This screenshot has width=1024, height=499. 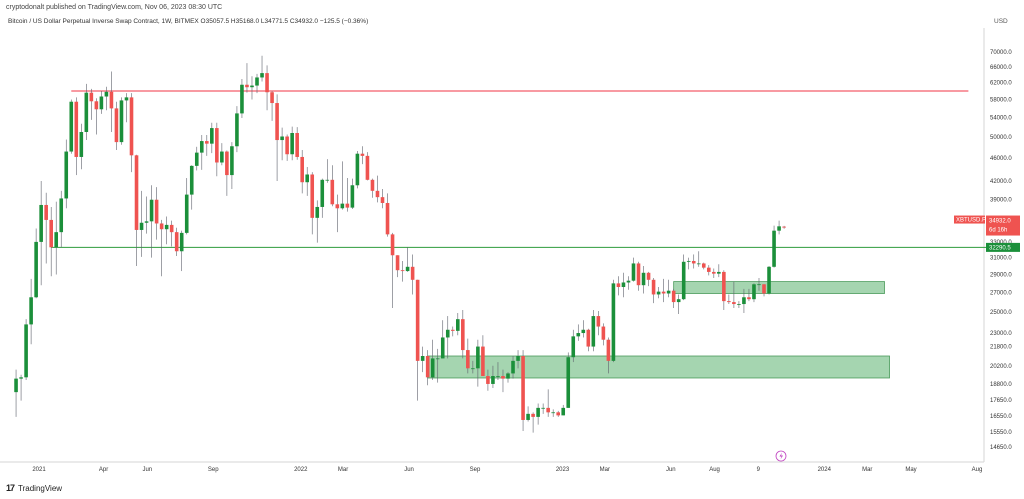 I want to click on time-tick-label: May, so click(x=910, y=470).